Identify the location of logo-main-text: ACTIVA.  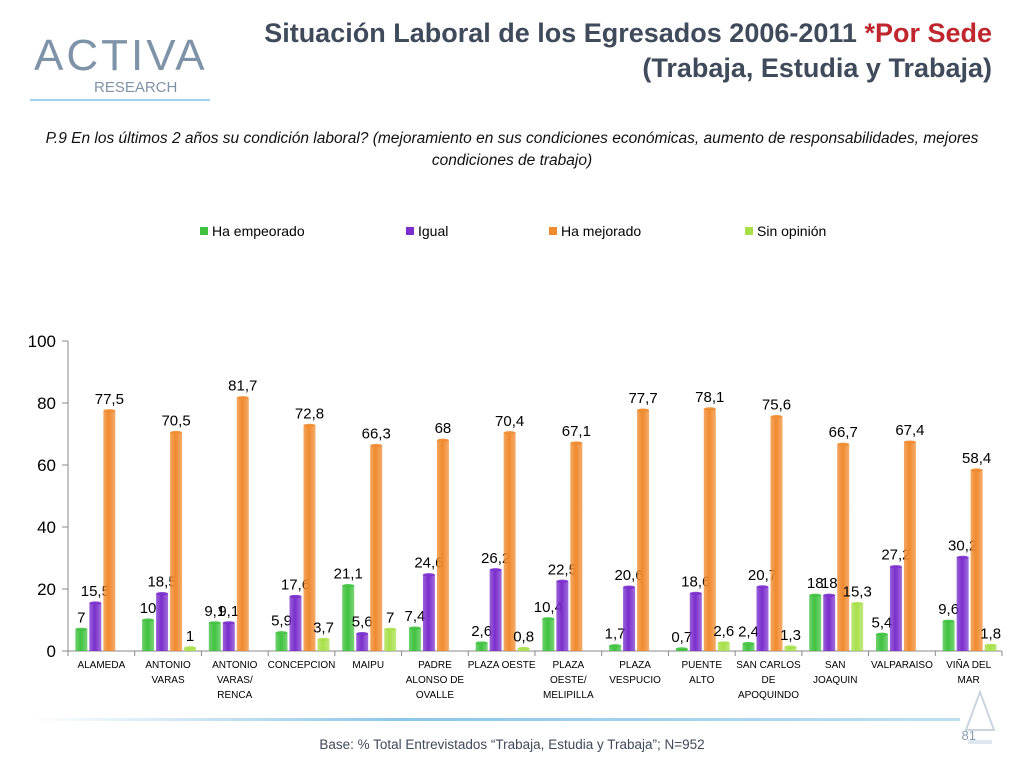
(121, 55).